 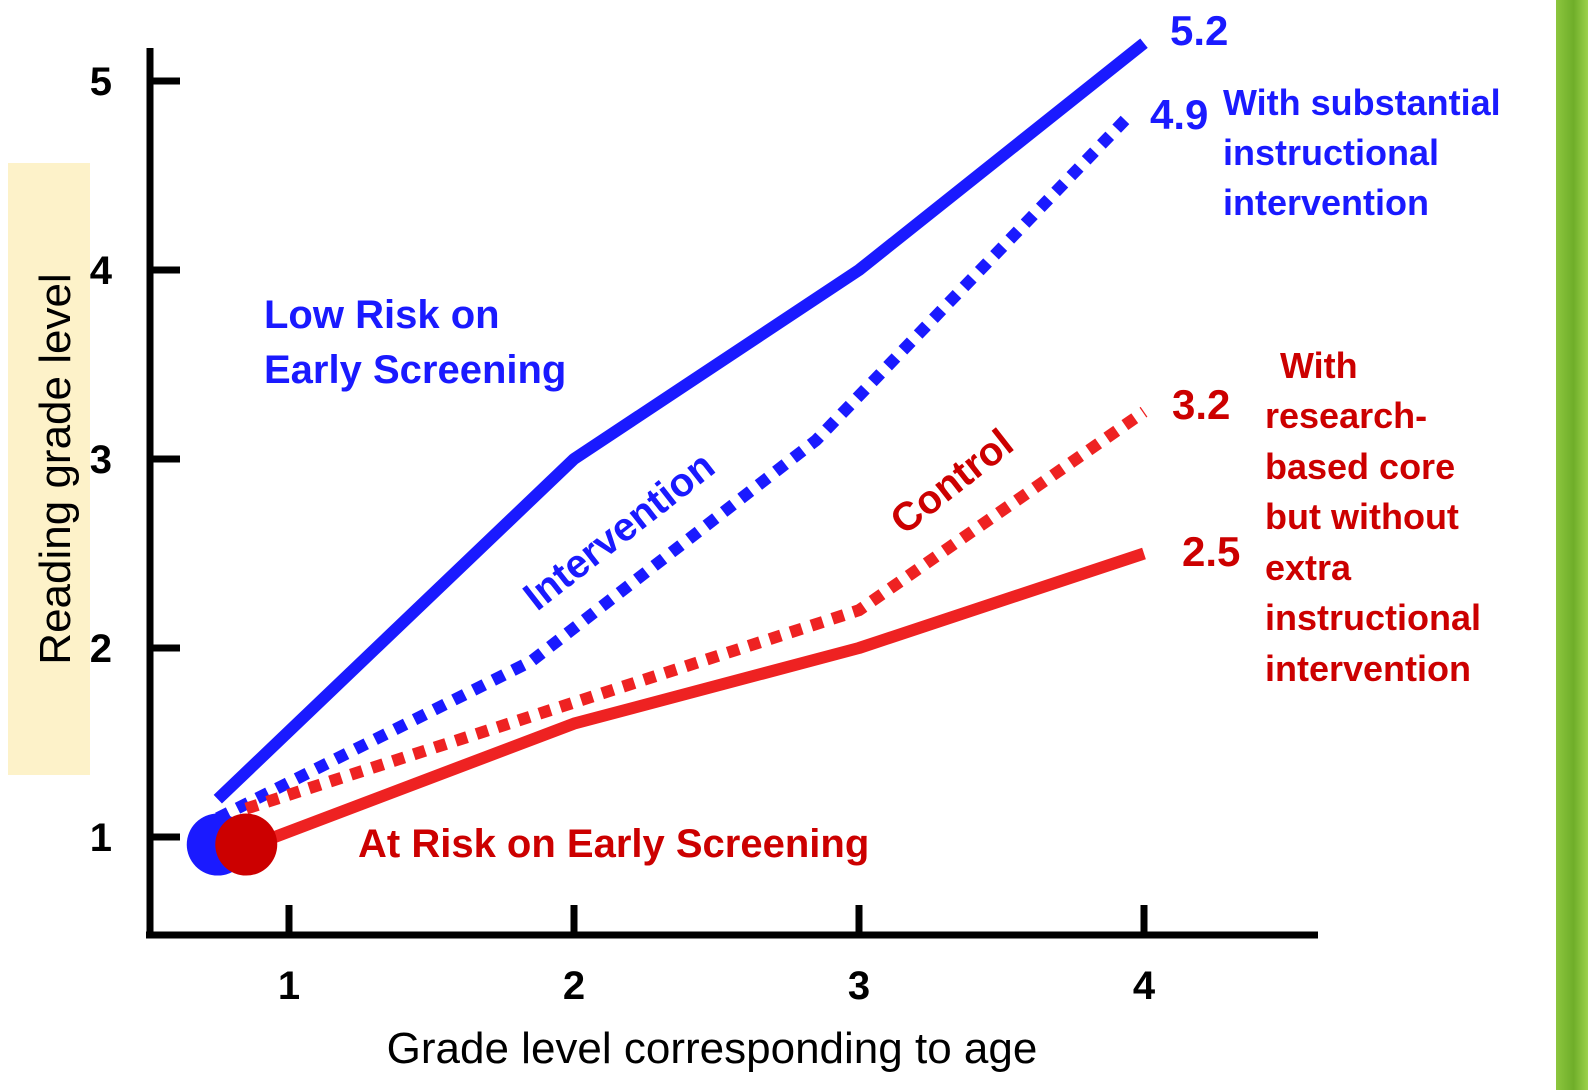 What do you see at coordinates (717, 956) in the screenshot?
I see `x-axis-ticks: 1 2 3 4` at bounding box center [717, 956].